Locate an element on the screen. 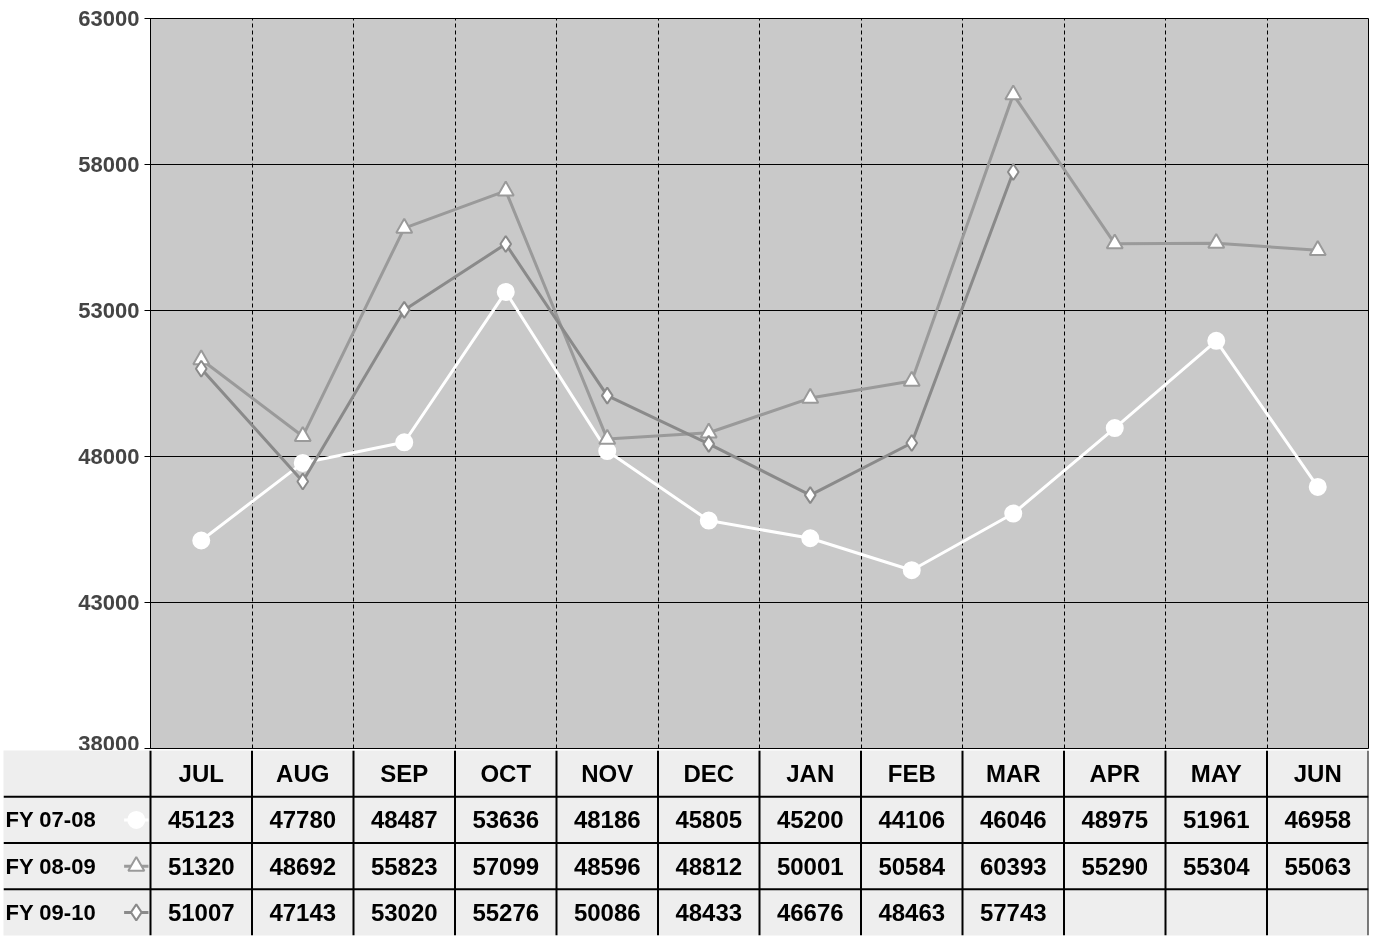 The width and height of the screenshot is (1373, 947). y-tick-label: 63000 is located at coordinates (109, 18).